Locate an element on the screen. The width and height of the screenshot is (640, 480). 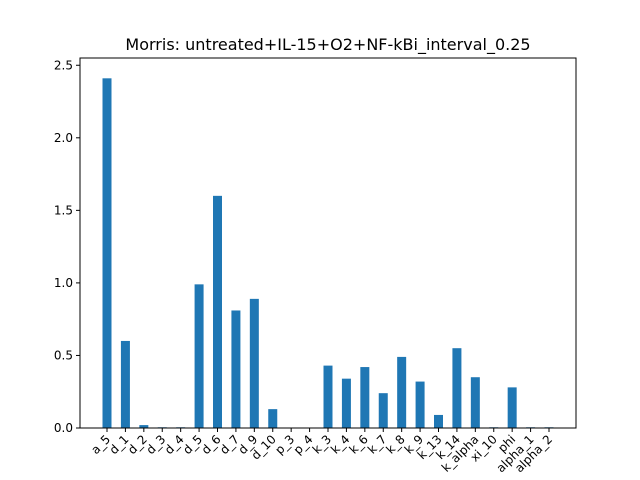
y-tick-label: 0.0 is located at coordinates (63, 428).